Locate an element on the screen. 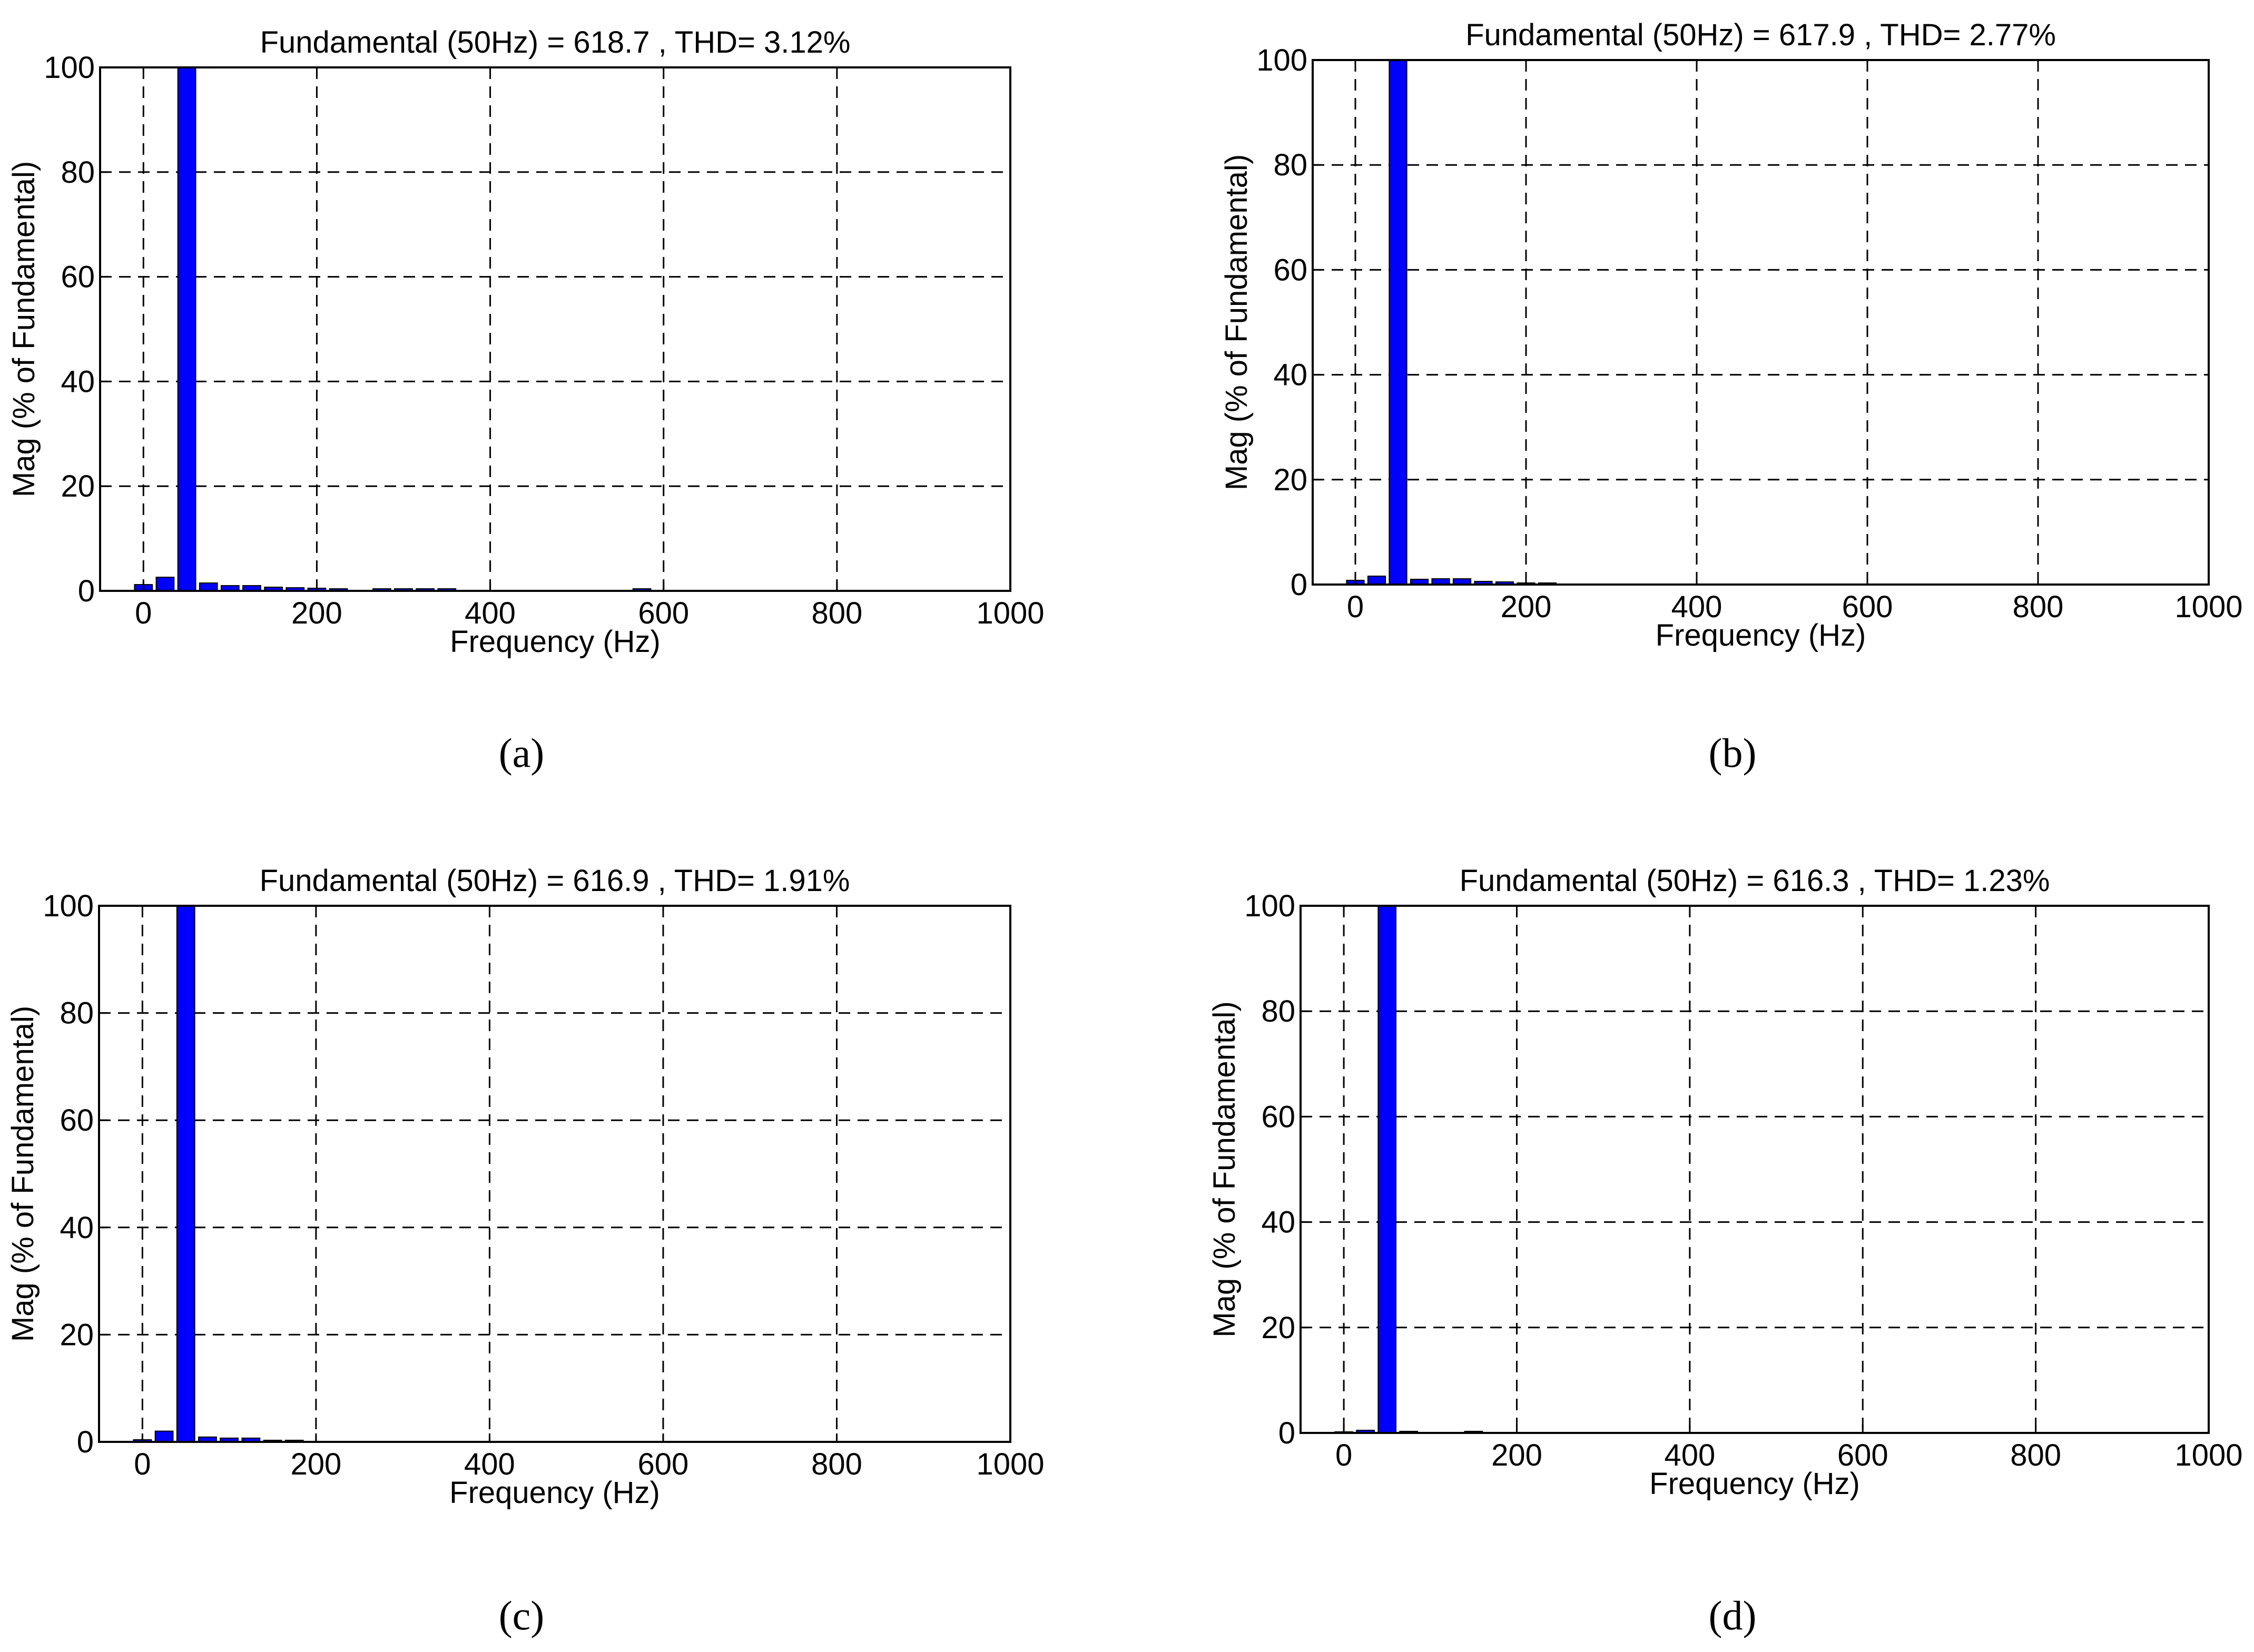 This screenshot has width=2254, height=1652. chart-title: Fundamental (50Hz) = 616.3 , THD= 1.23% is located at coordinates (1755, 881).